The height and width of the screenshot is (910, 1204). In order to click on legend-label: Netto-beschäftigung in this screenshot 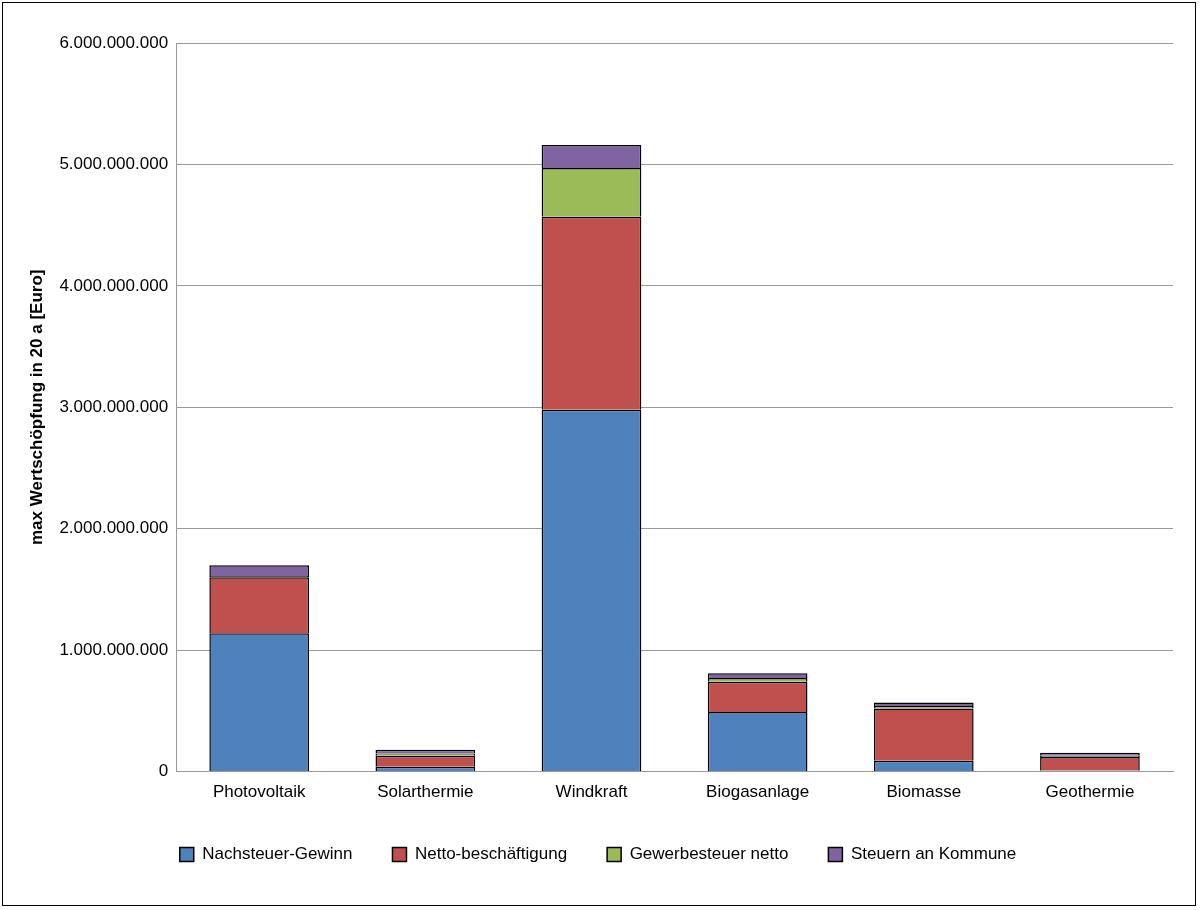, I will do `click(491, 854)`.